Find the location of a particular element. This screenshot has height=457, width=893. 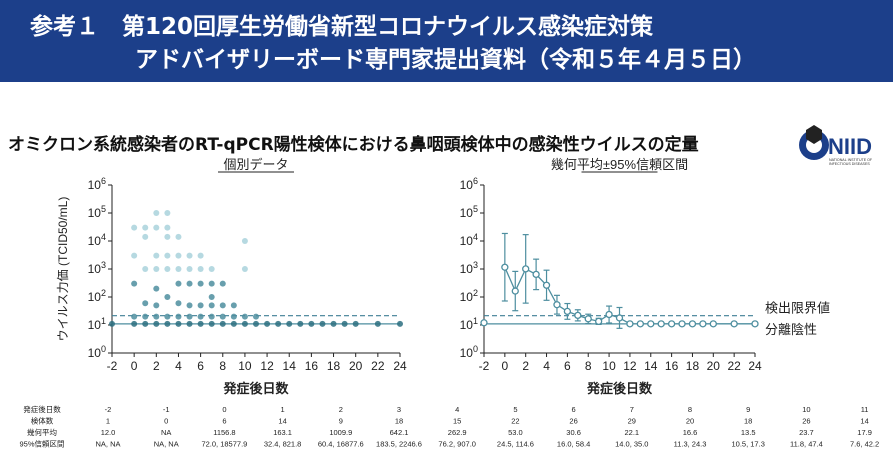

stats-cell: 1 is located at coordinates (108, 421).